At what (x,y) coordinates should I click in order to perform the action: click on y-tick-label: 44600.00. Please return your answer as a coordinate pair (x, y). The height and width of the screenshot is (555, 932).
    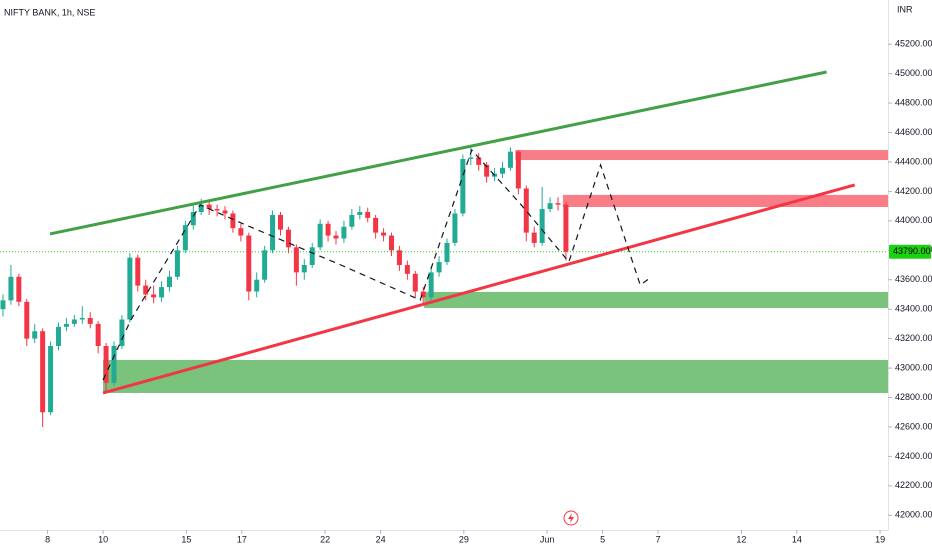
    Looking at the image, I should click on (913, 132).